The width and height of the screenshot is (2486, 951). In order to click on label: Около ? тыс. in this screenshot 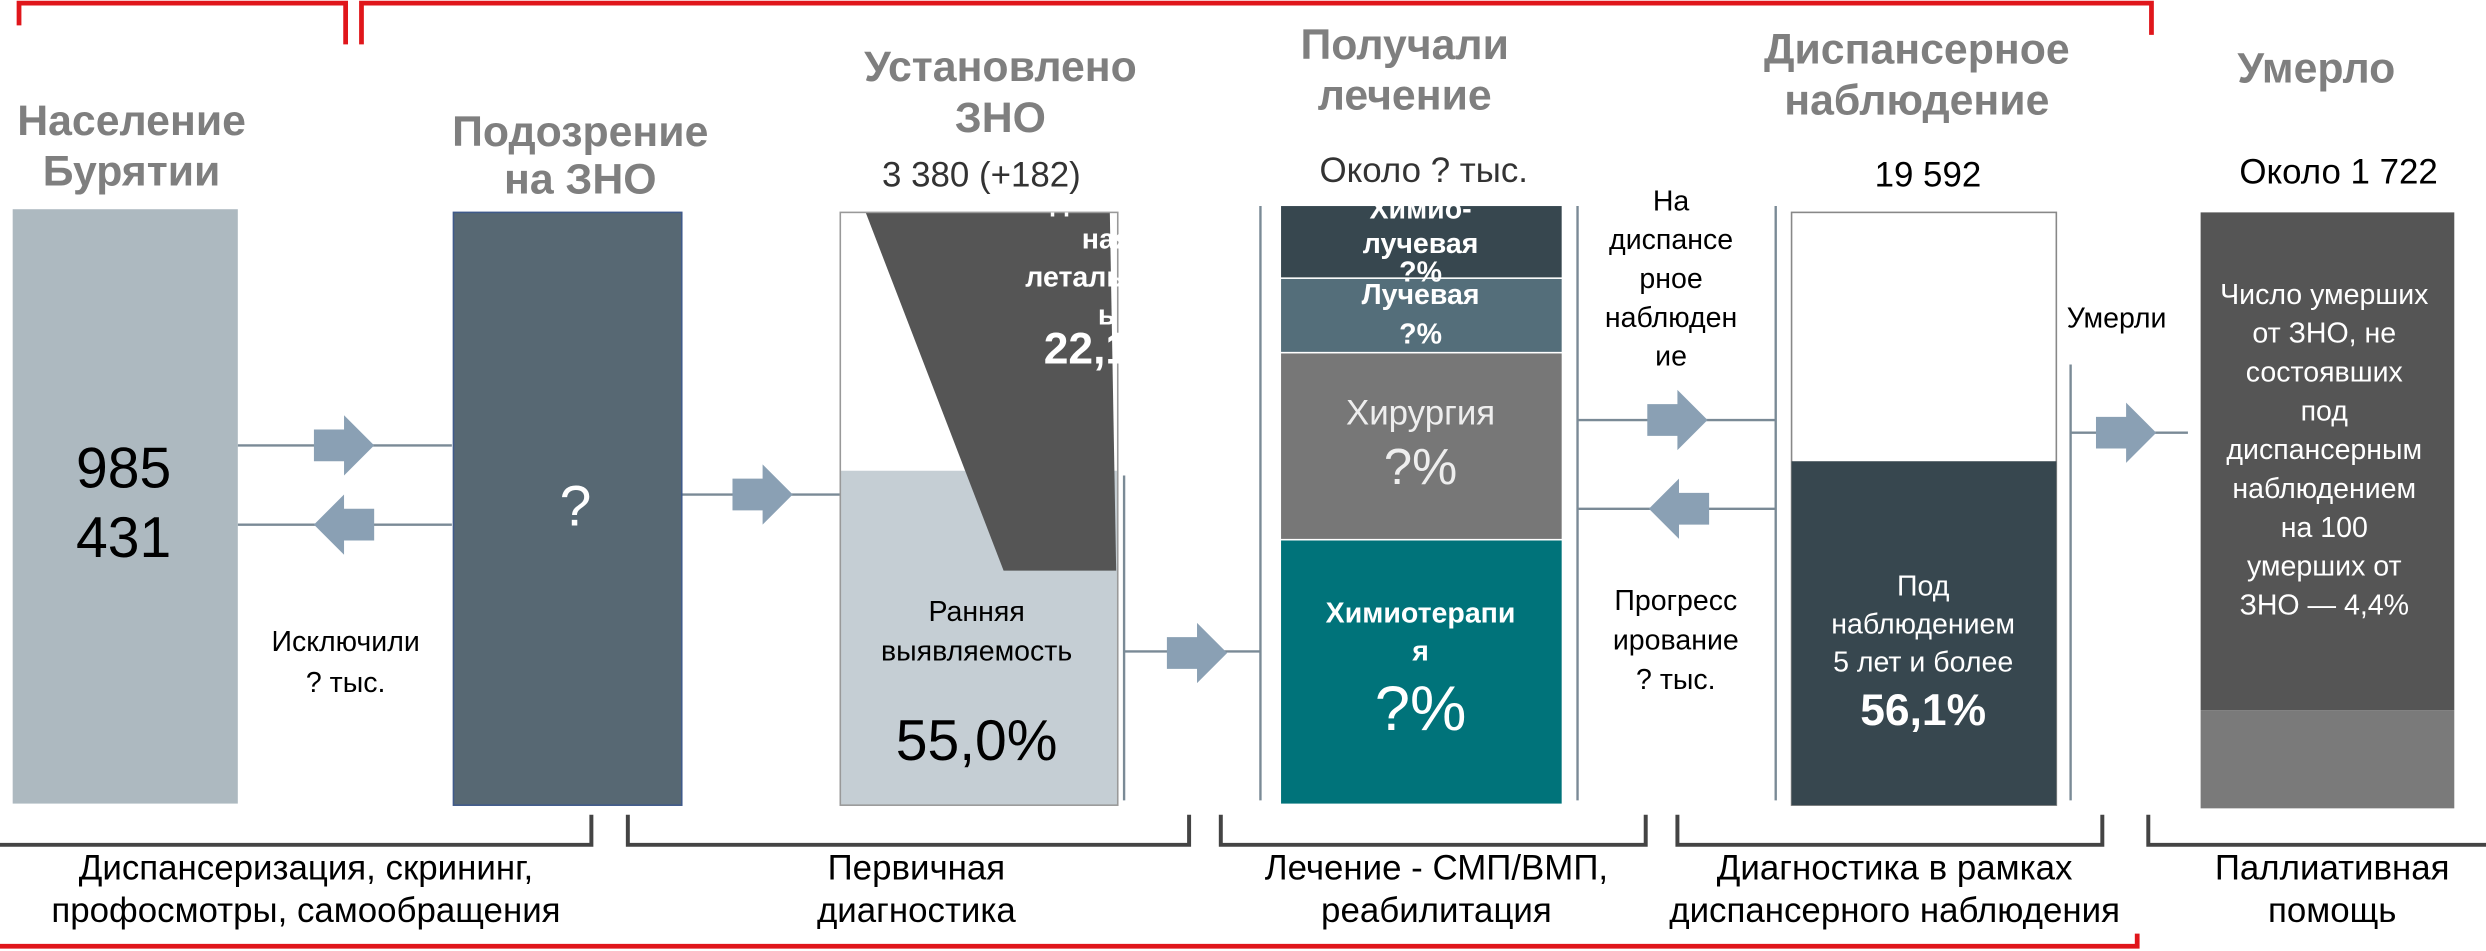, I will do `click(1424, 170)`.